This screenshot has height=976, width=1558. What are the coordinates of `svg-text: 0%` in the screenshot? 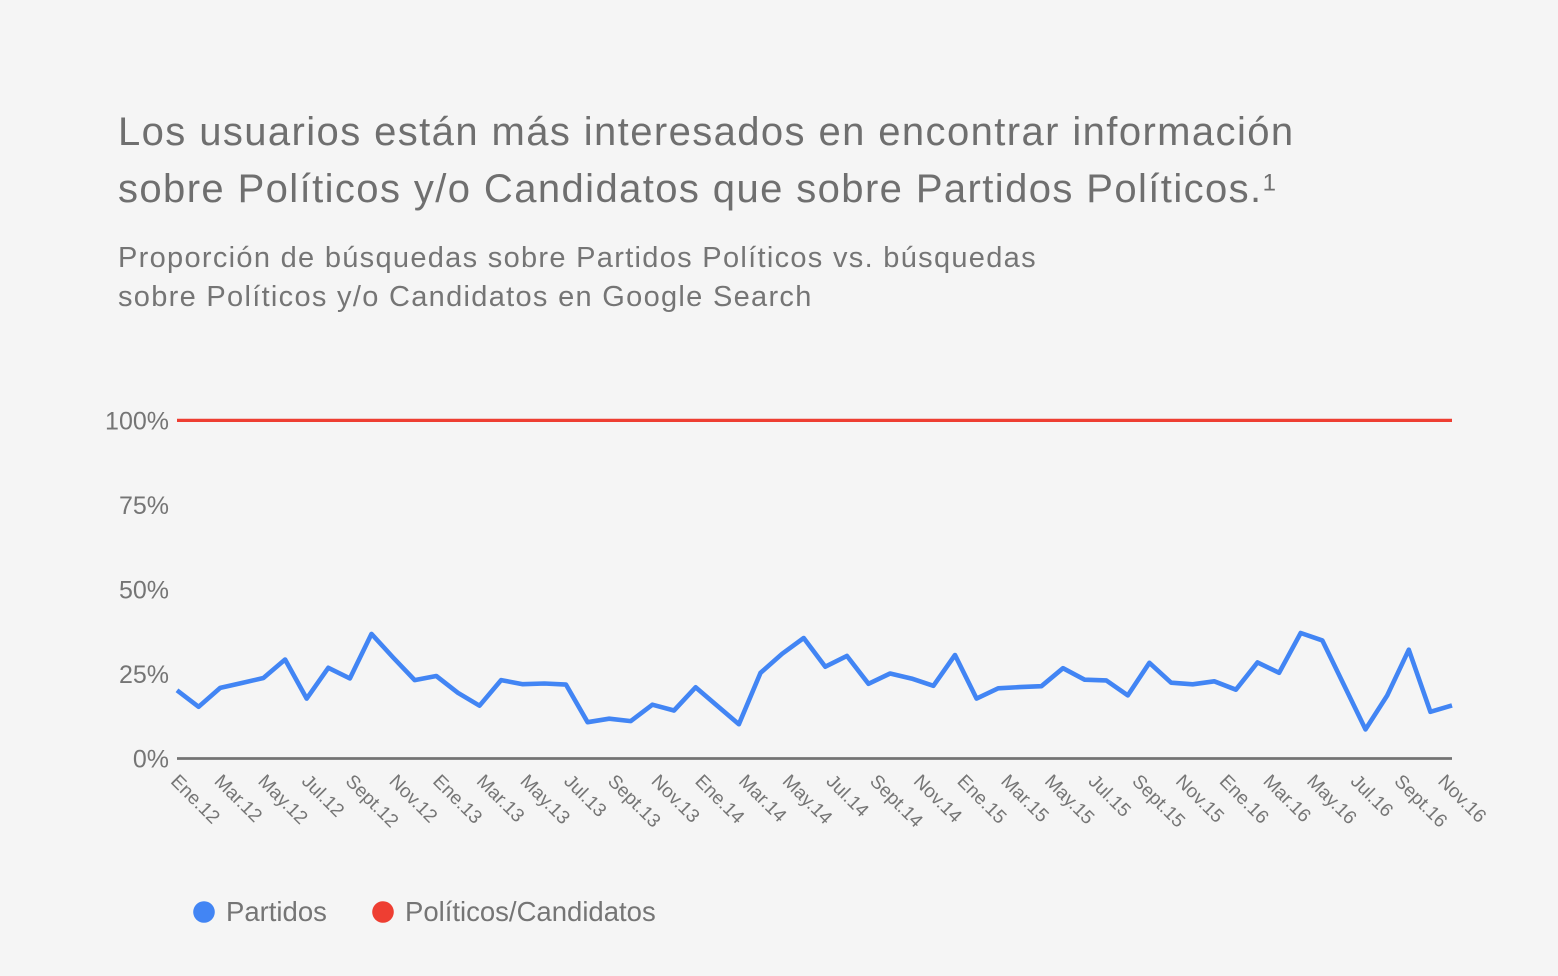 It's located at (151, 760).